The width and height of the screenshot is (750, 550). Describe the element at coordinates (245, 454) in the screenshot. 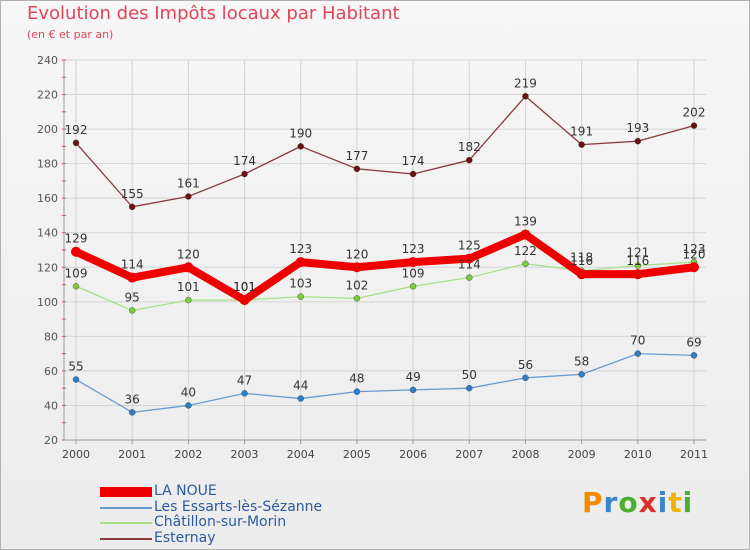

I see `x-tick-label: 2003` at that location.